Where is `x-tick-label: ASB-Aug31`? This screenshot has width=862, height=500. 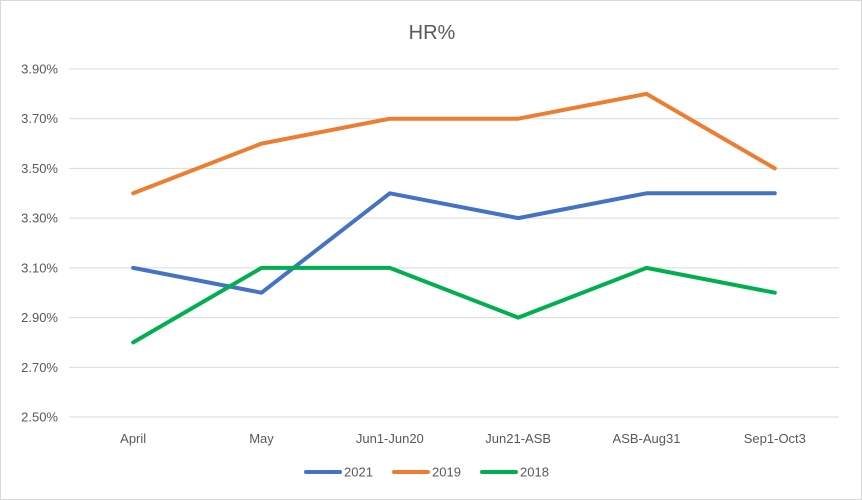
x-tick-label: ASB-Aug31 is located at coordinates (647, 438).